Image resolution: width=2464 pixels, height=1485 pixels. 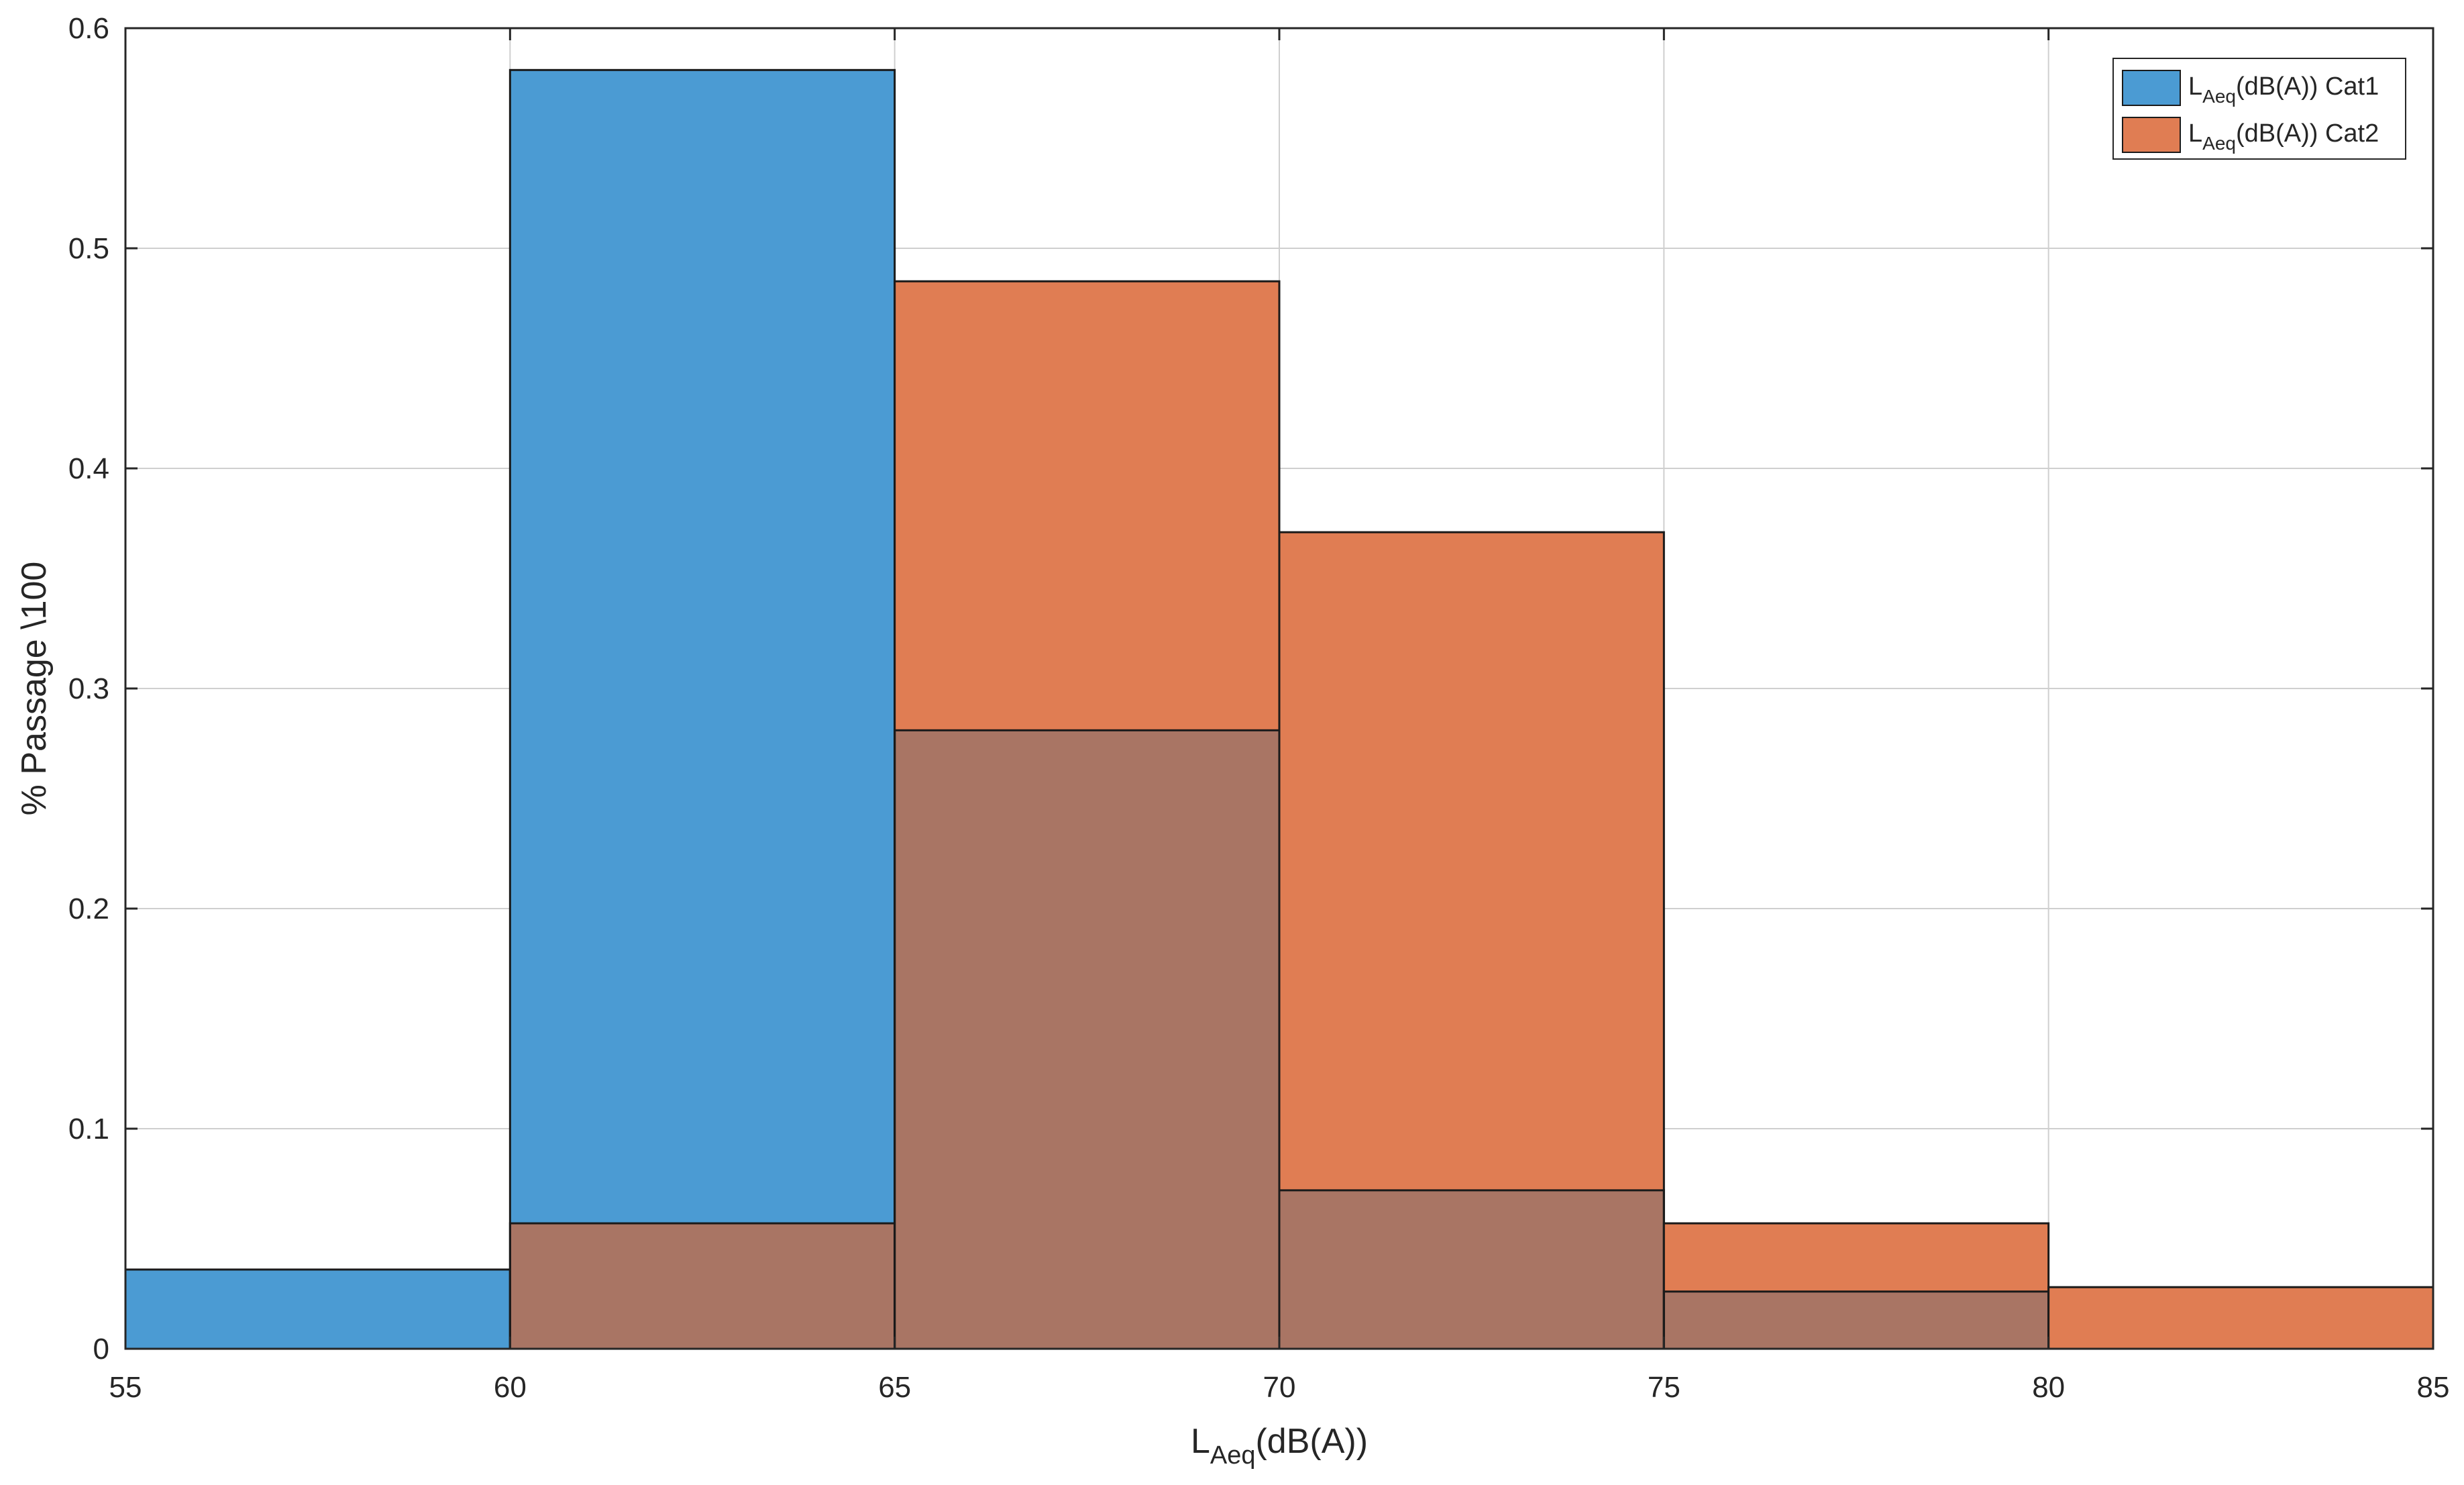 What do you see at coordinates (511, 1387) in the screenshot?
I see `x-tick-label: 60` at bounding box center [511, 1387].